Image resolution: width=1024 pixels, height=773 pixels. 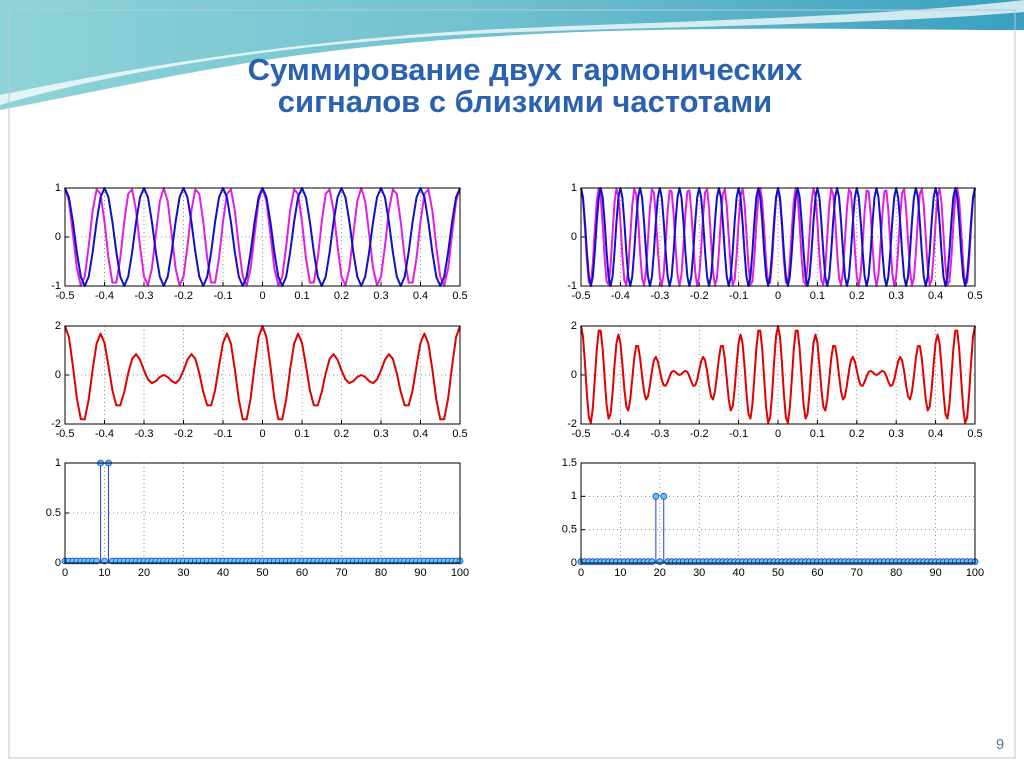 What do you see at coordinates (569, 463) in the screenshot?
I see `y-tick-label: 1.5` at bounding box center [569, 463].